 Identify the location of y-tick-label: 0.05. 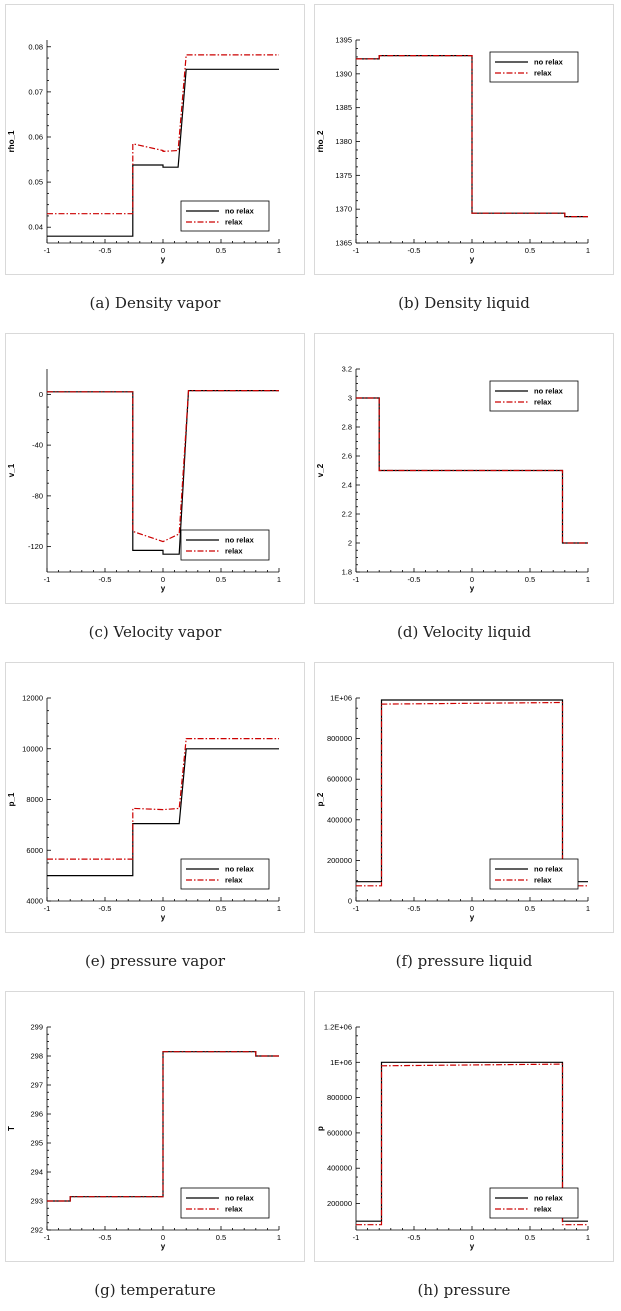
(35, 182).